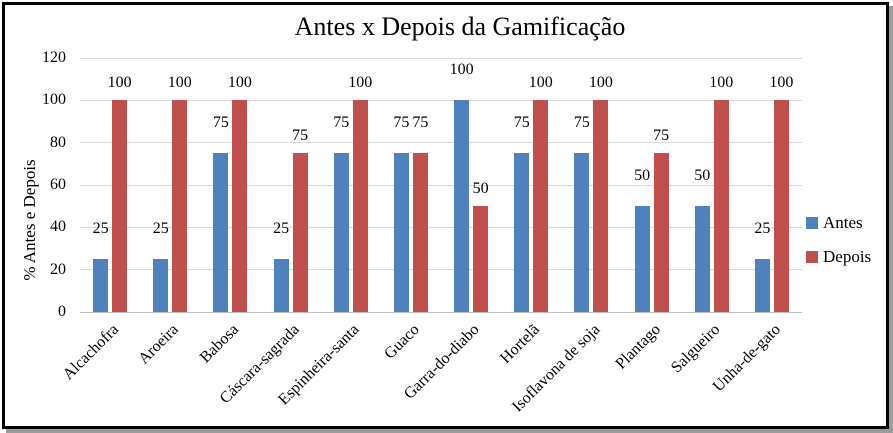 The image size is (893, 433). I want to click on value-label-depois-5: 75, so click(420, 123).